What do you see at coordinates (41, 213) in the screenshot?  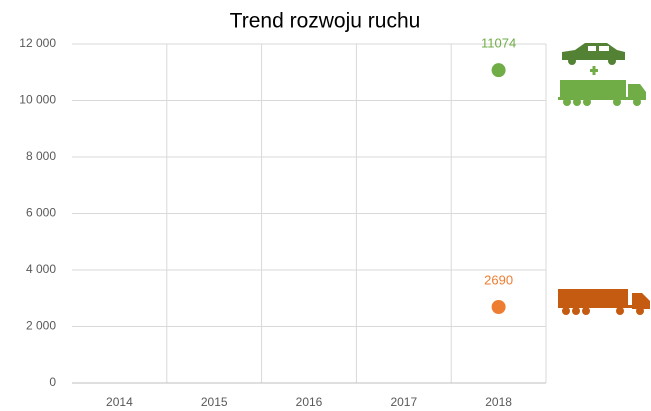 I see `y-tick-label: 6 000` at bounding box center [41, 213].